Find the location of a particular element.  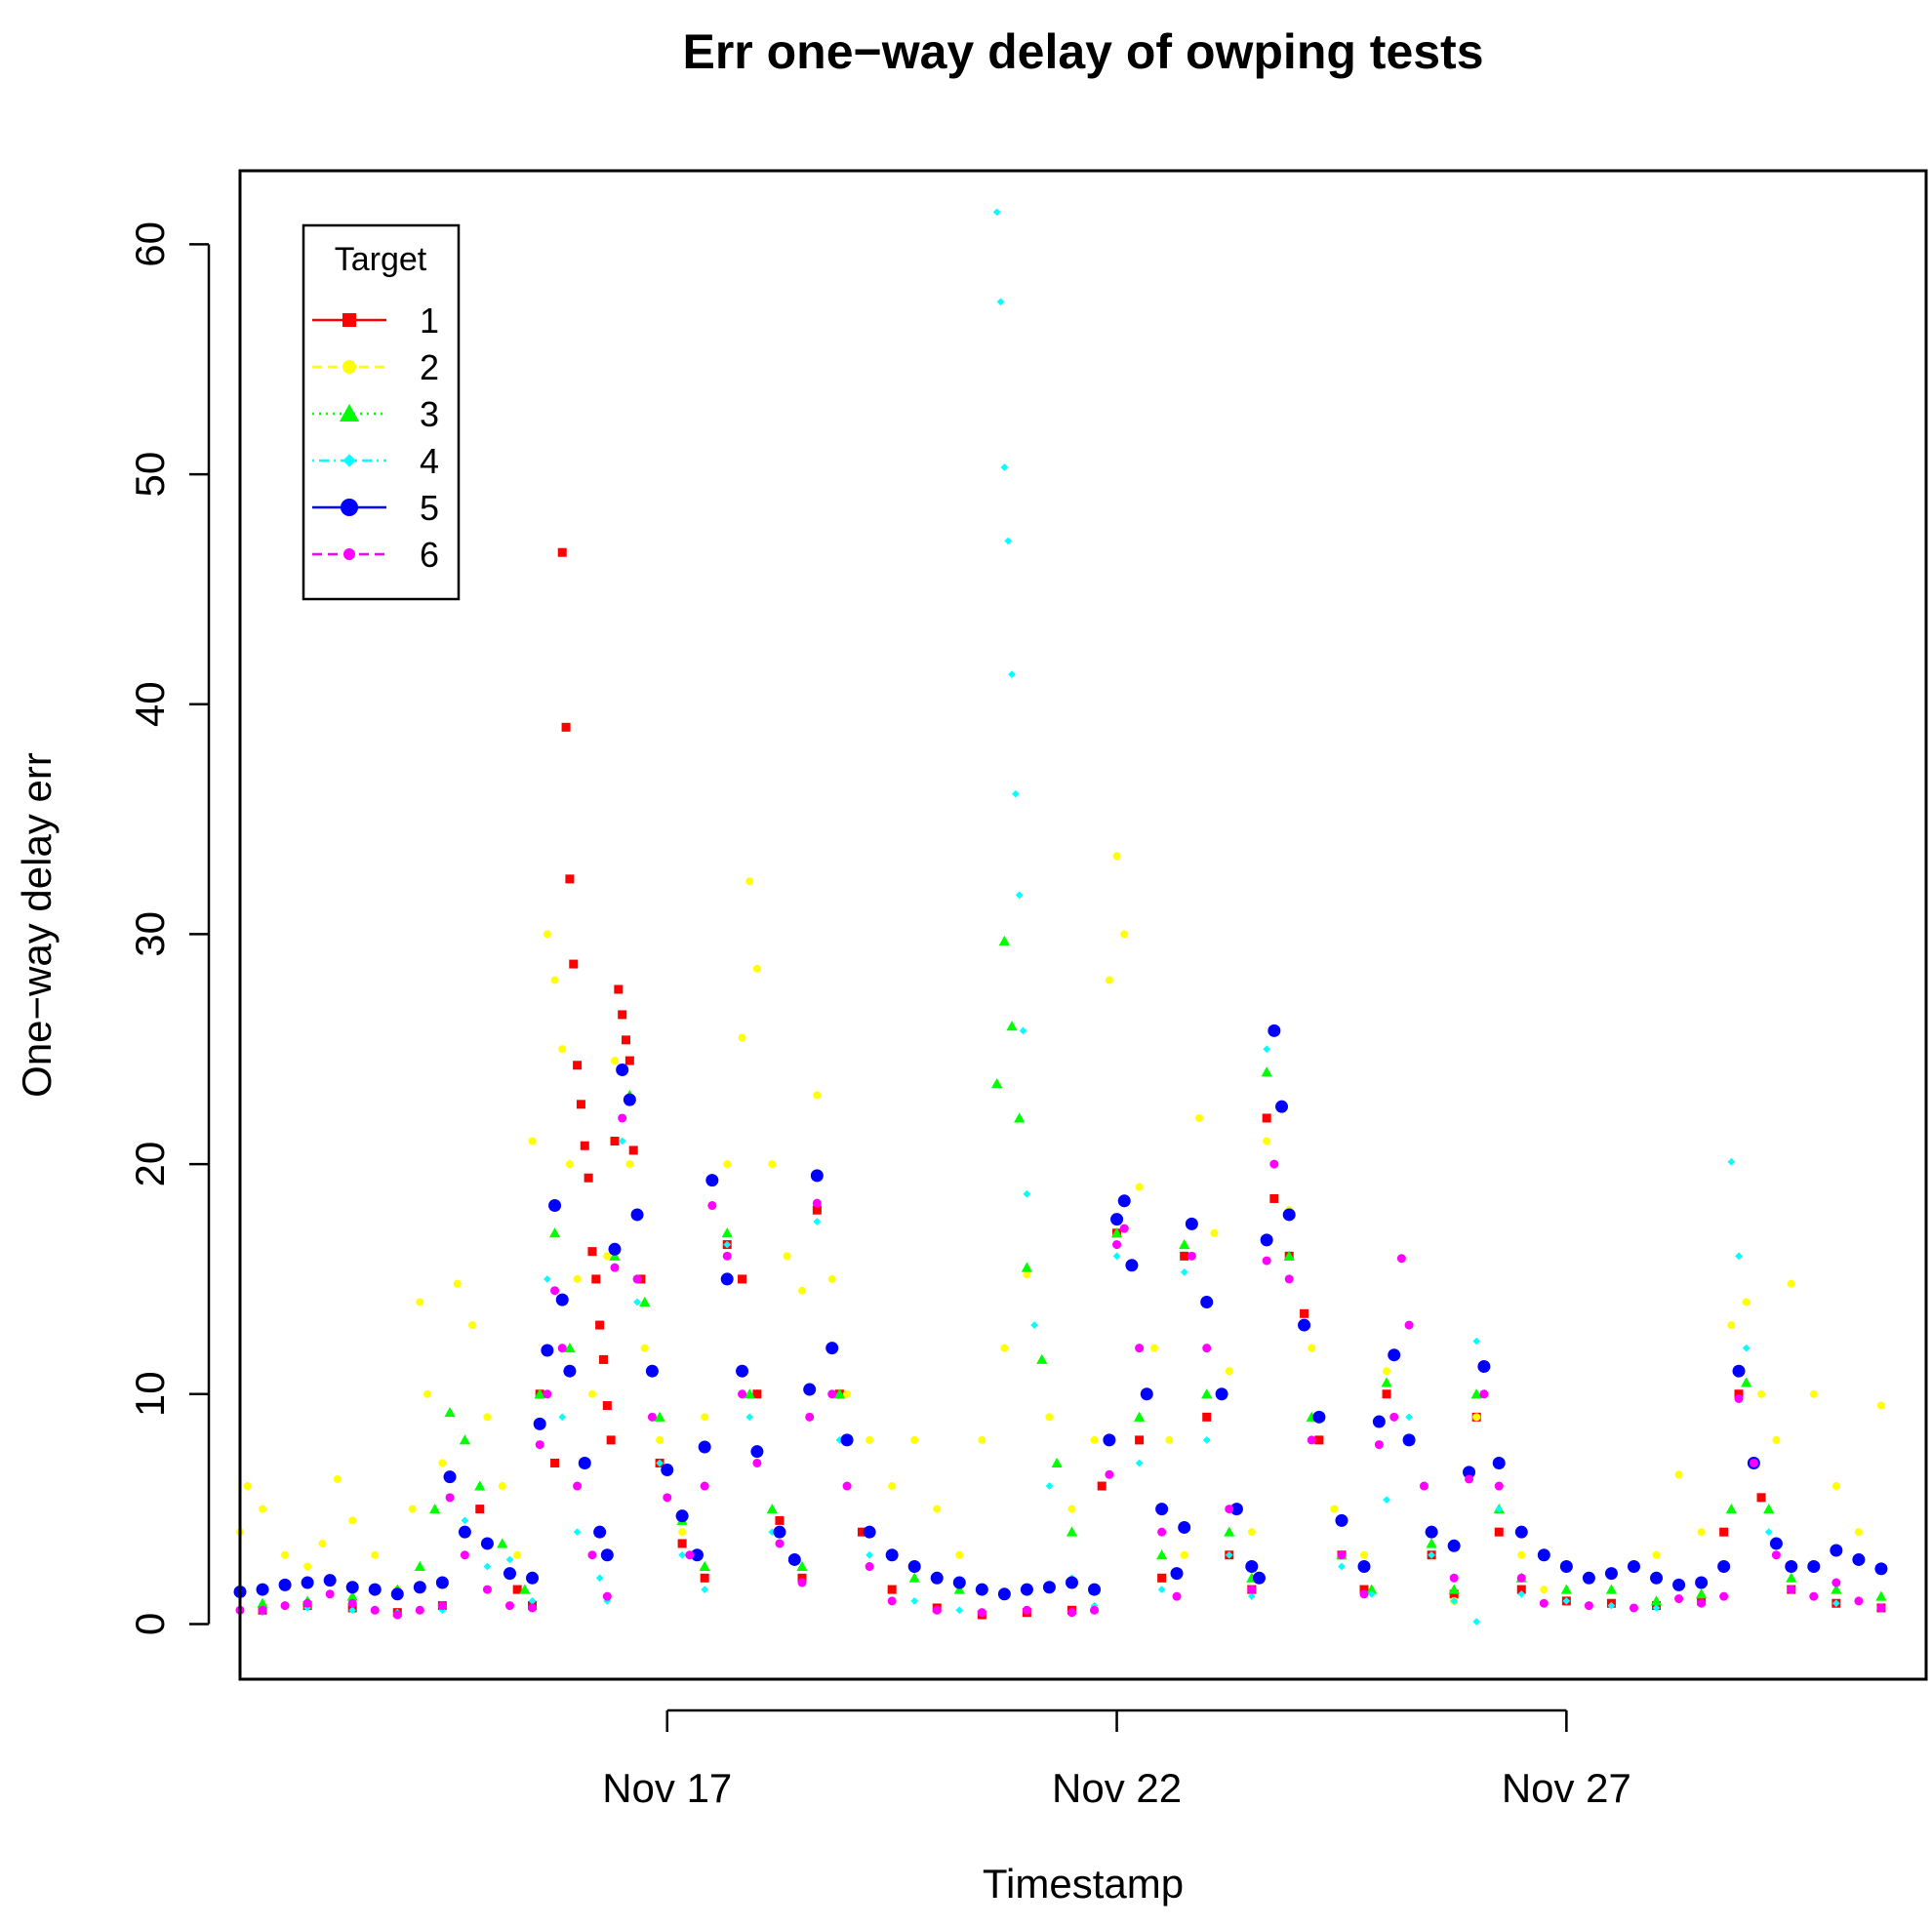

x-tick-label: Nov 27 is located at coordinates (1566, 1788).